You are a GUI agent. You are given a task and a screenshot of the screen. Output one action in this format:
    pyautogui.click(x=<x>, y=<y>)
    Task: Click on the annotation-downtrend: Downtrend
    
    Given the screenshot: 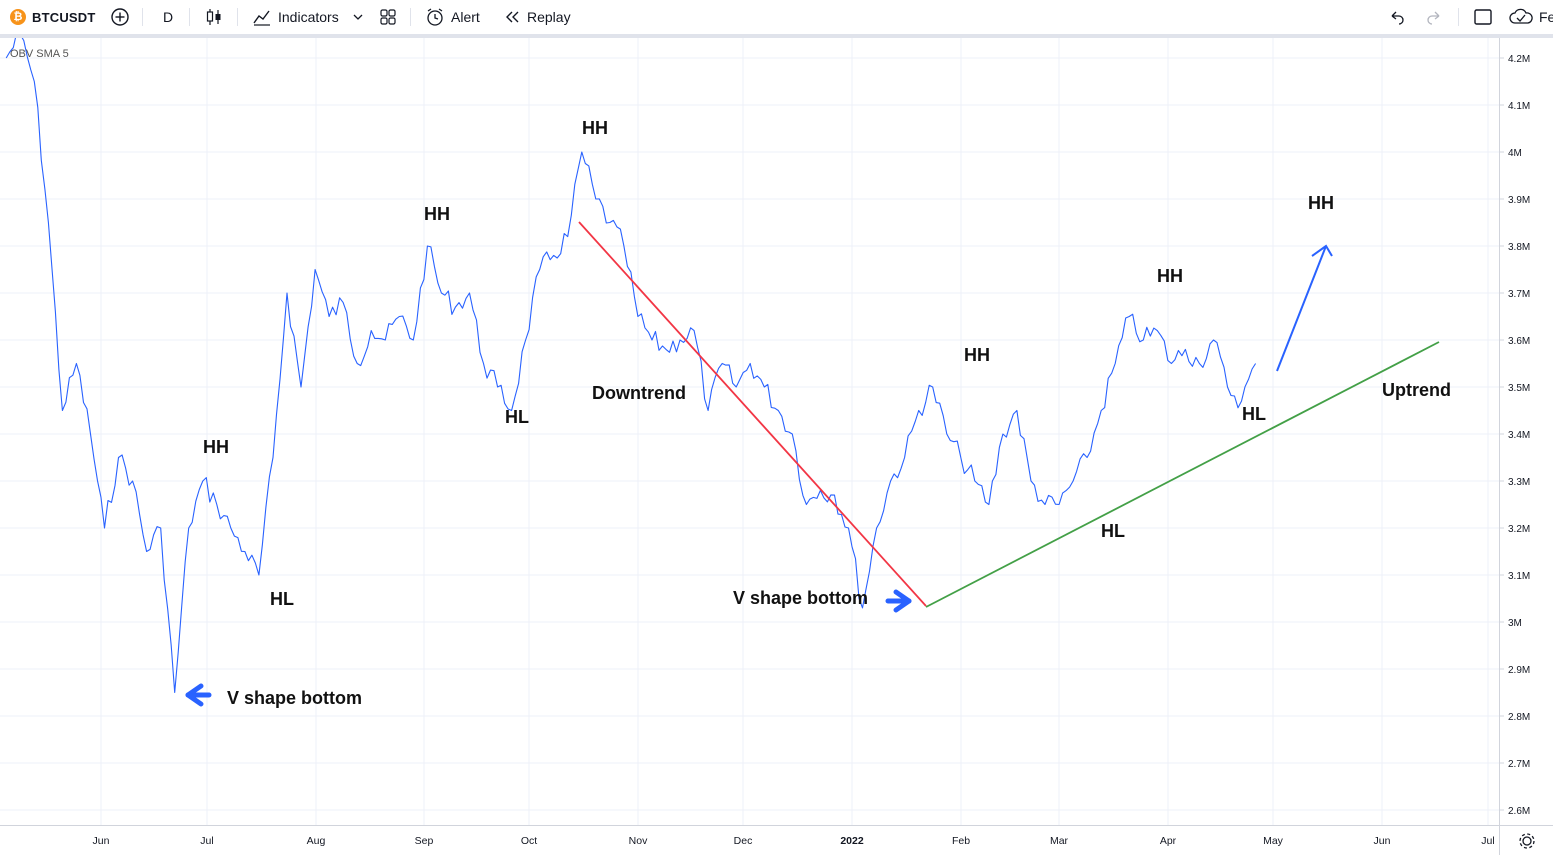 What is the action you would take?
    pyautogui.click(x=639, y=393)
    